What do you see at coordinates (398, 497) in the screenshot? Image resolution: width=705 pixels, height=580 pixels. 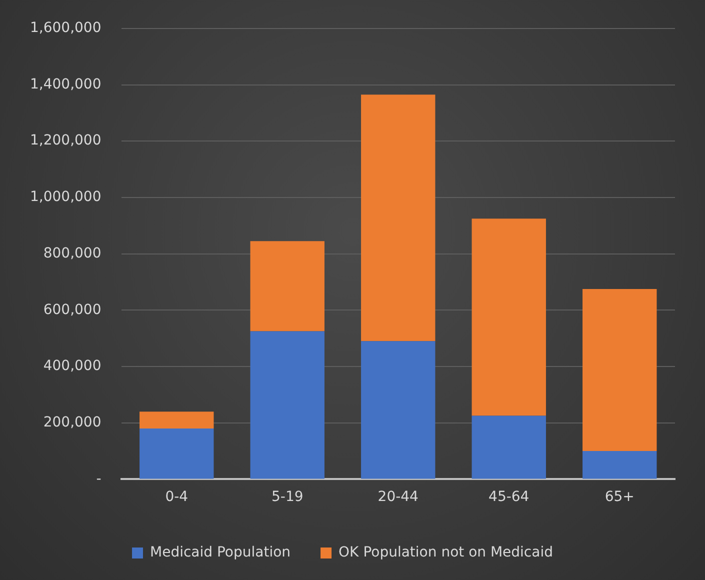 I see `x-tick-label: 20-44` at bounding box center [398, 497].